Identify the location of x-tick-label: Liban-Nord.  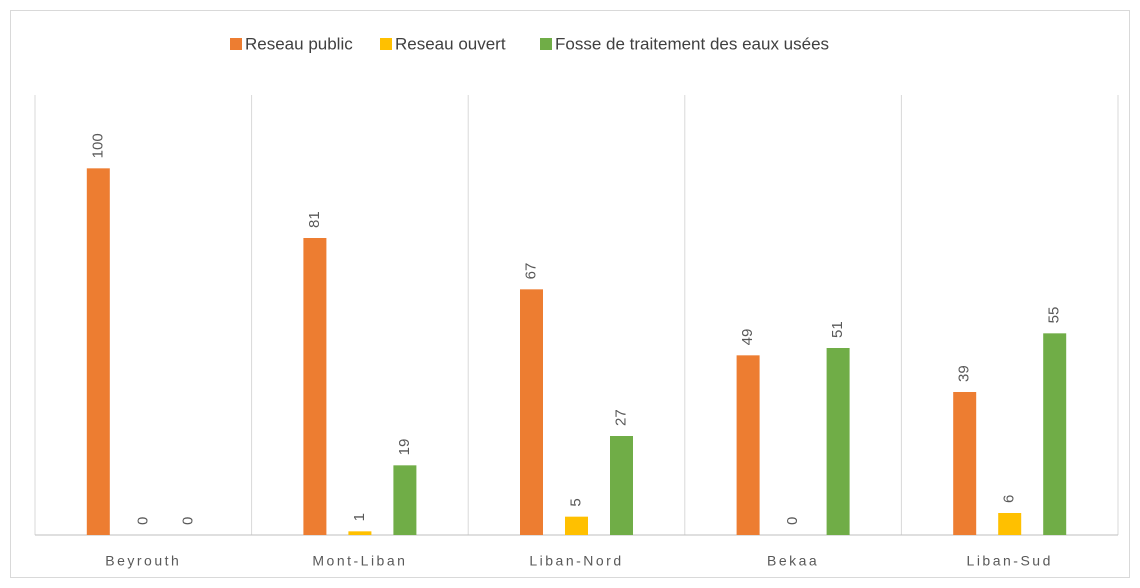
(576, 561).